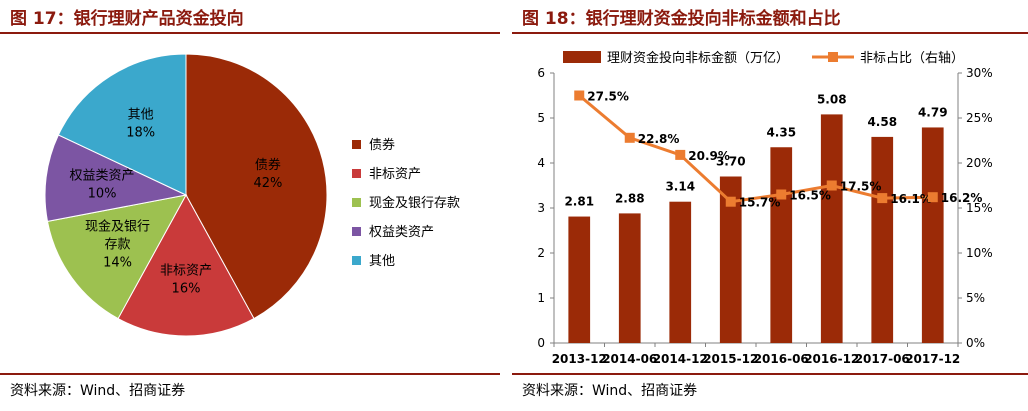 This screenshot has height=411, width=1028. What do you see at coordinates (979, 73) in the screenshot?
I see `y2-tick-label: 30%` at bounding box center [979, 73].